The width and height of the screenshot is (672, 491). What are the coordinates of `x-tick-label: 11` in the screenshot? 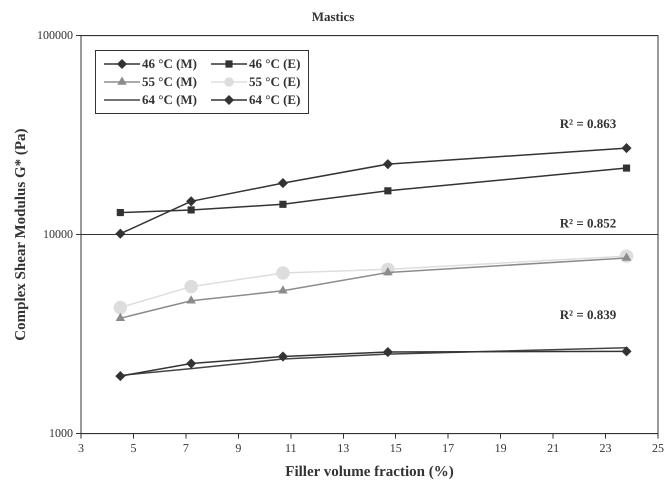 It's located at (291, 447).